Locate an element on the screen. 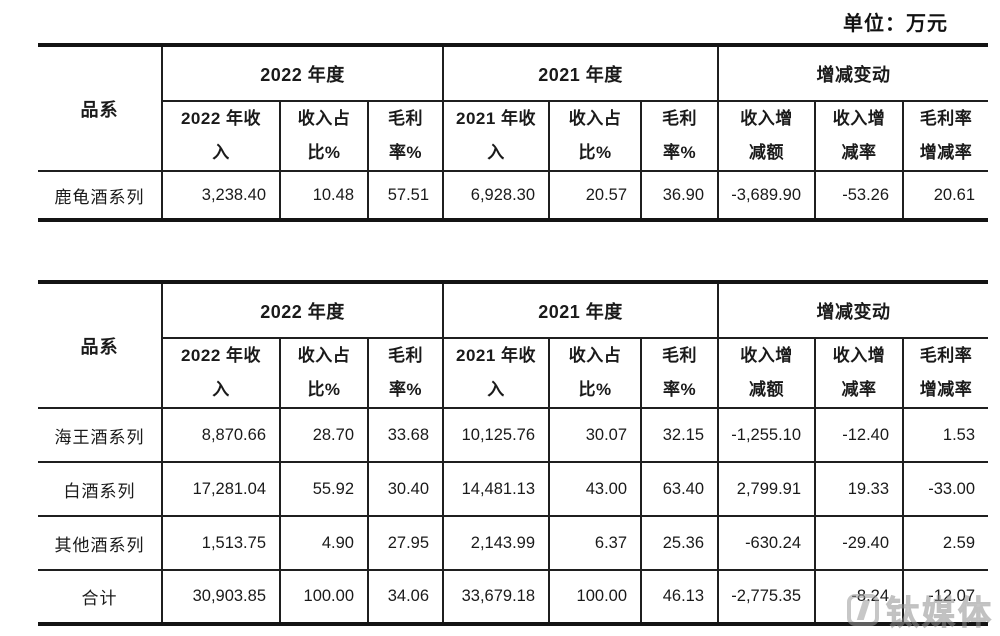 The width and height of the screenshot is (1000, 636). value-cell: -3,689.90 is located at coordinates (767, 195).